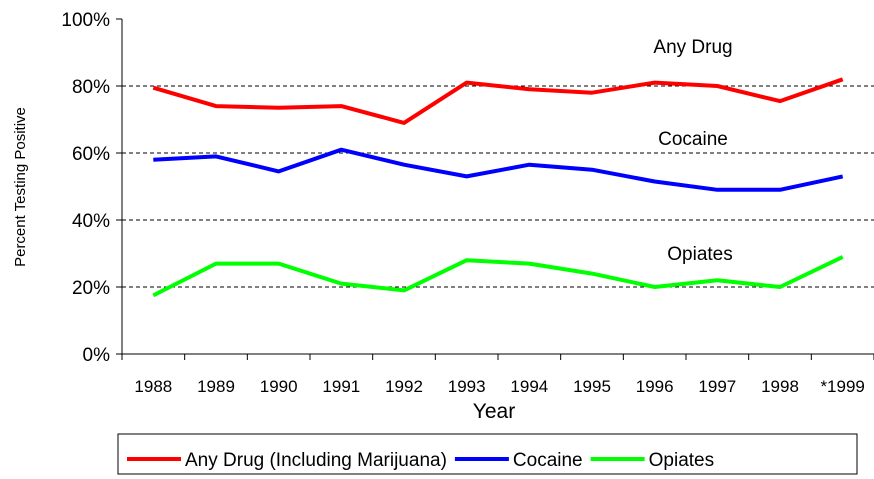 The image size is (874, 479). What do you see at coordinates (494, 411) in the screenshot?
I see `x-axis-title: Year` at bounding box center [494, 411].